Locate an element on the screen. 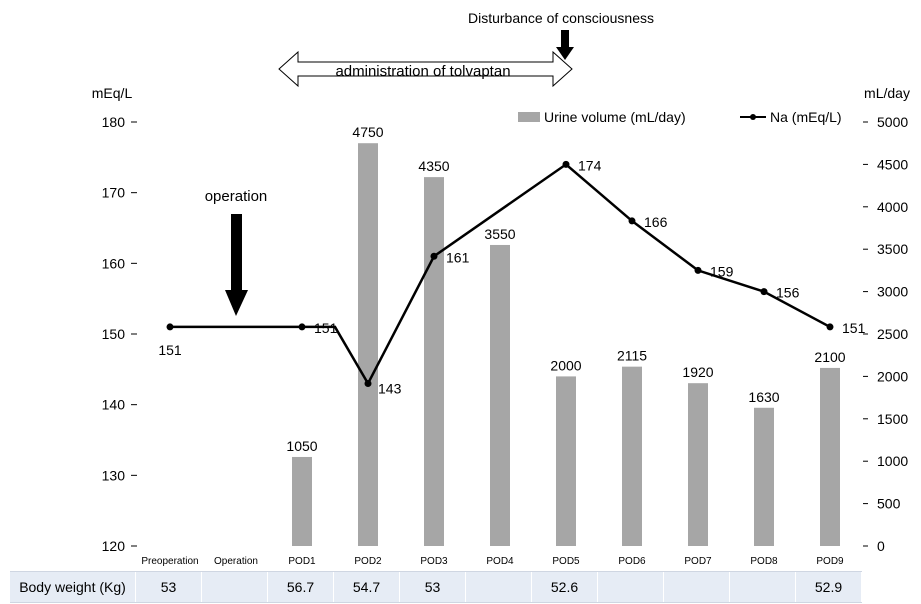 This screenshot has height=604, width=921. body-weight-table: Body weight (Kg) 53 56.7 54.7 53 52.6 52.9 is located at coordinates (436, 587).